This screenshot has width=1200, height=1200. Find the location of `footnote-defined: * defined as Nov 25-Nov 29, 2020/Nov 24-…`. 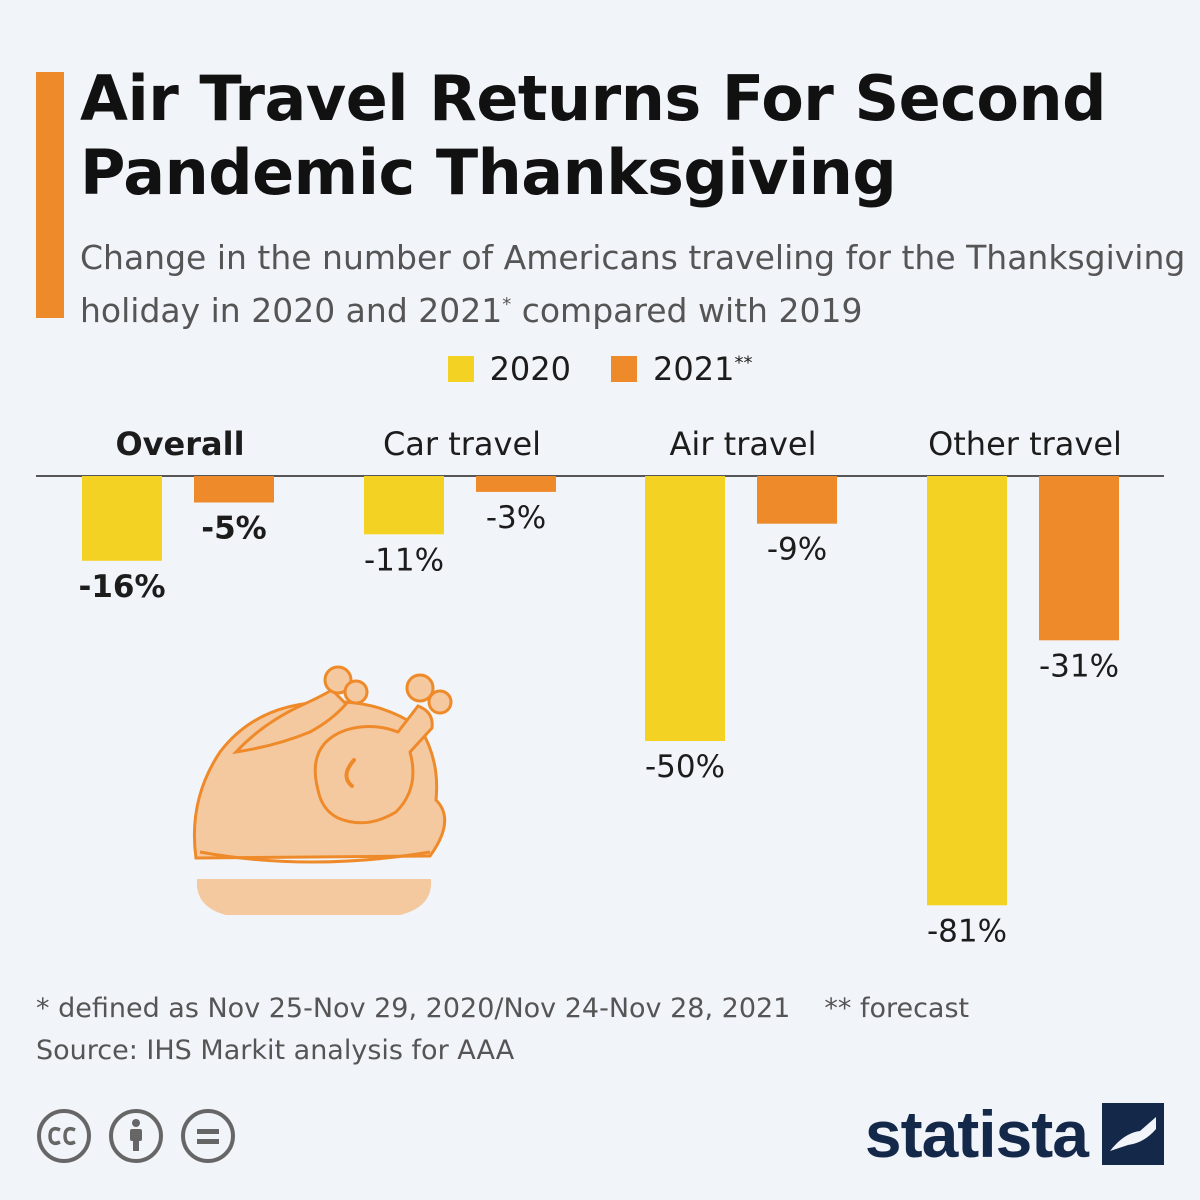

footnote-defined: * defined as Nov 25-Nov 29, 2020/Nov 24-… is located at coordinates (413, 1008).